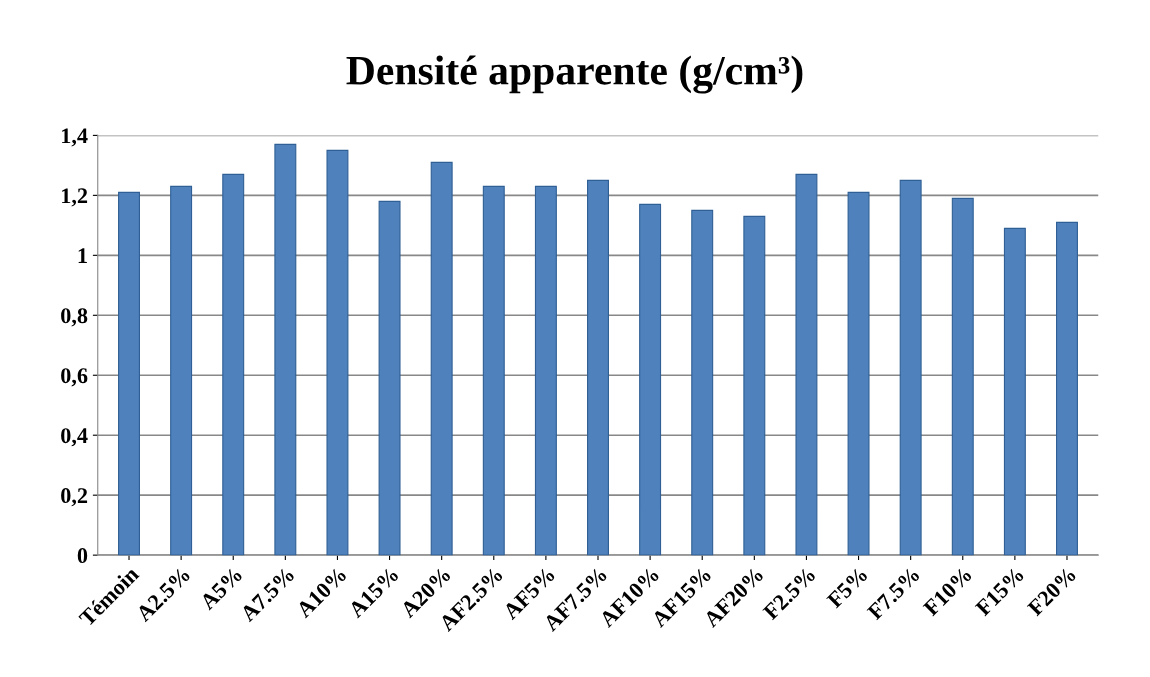 This screenshot has width=1150, height=677. What do you see at coordinates (74, 377) in the screenshot?
I see `y-tick-label: 0,6` at bounding box center [74, 377].